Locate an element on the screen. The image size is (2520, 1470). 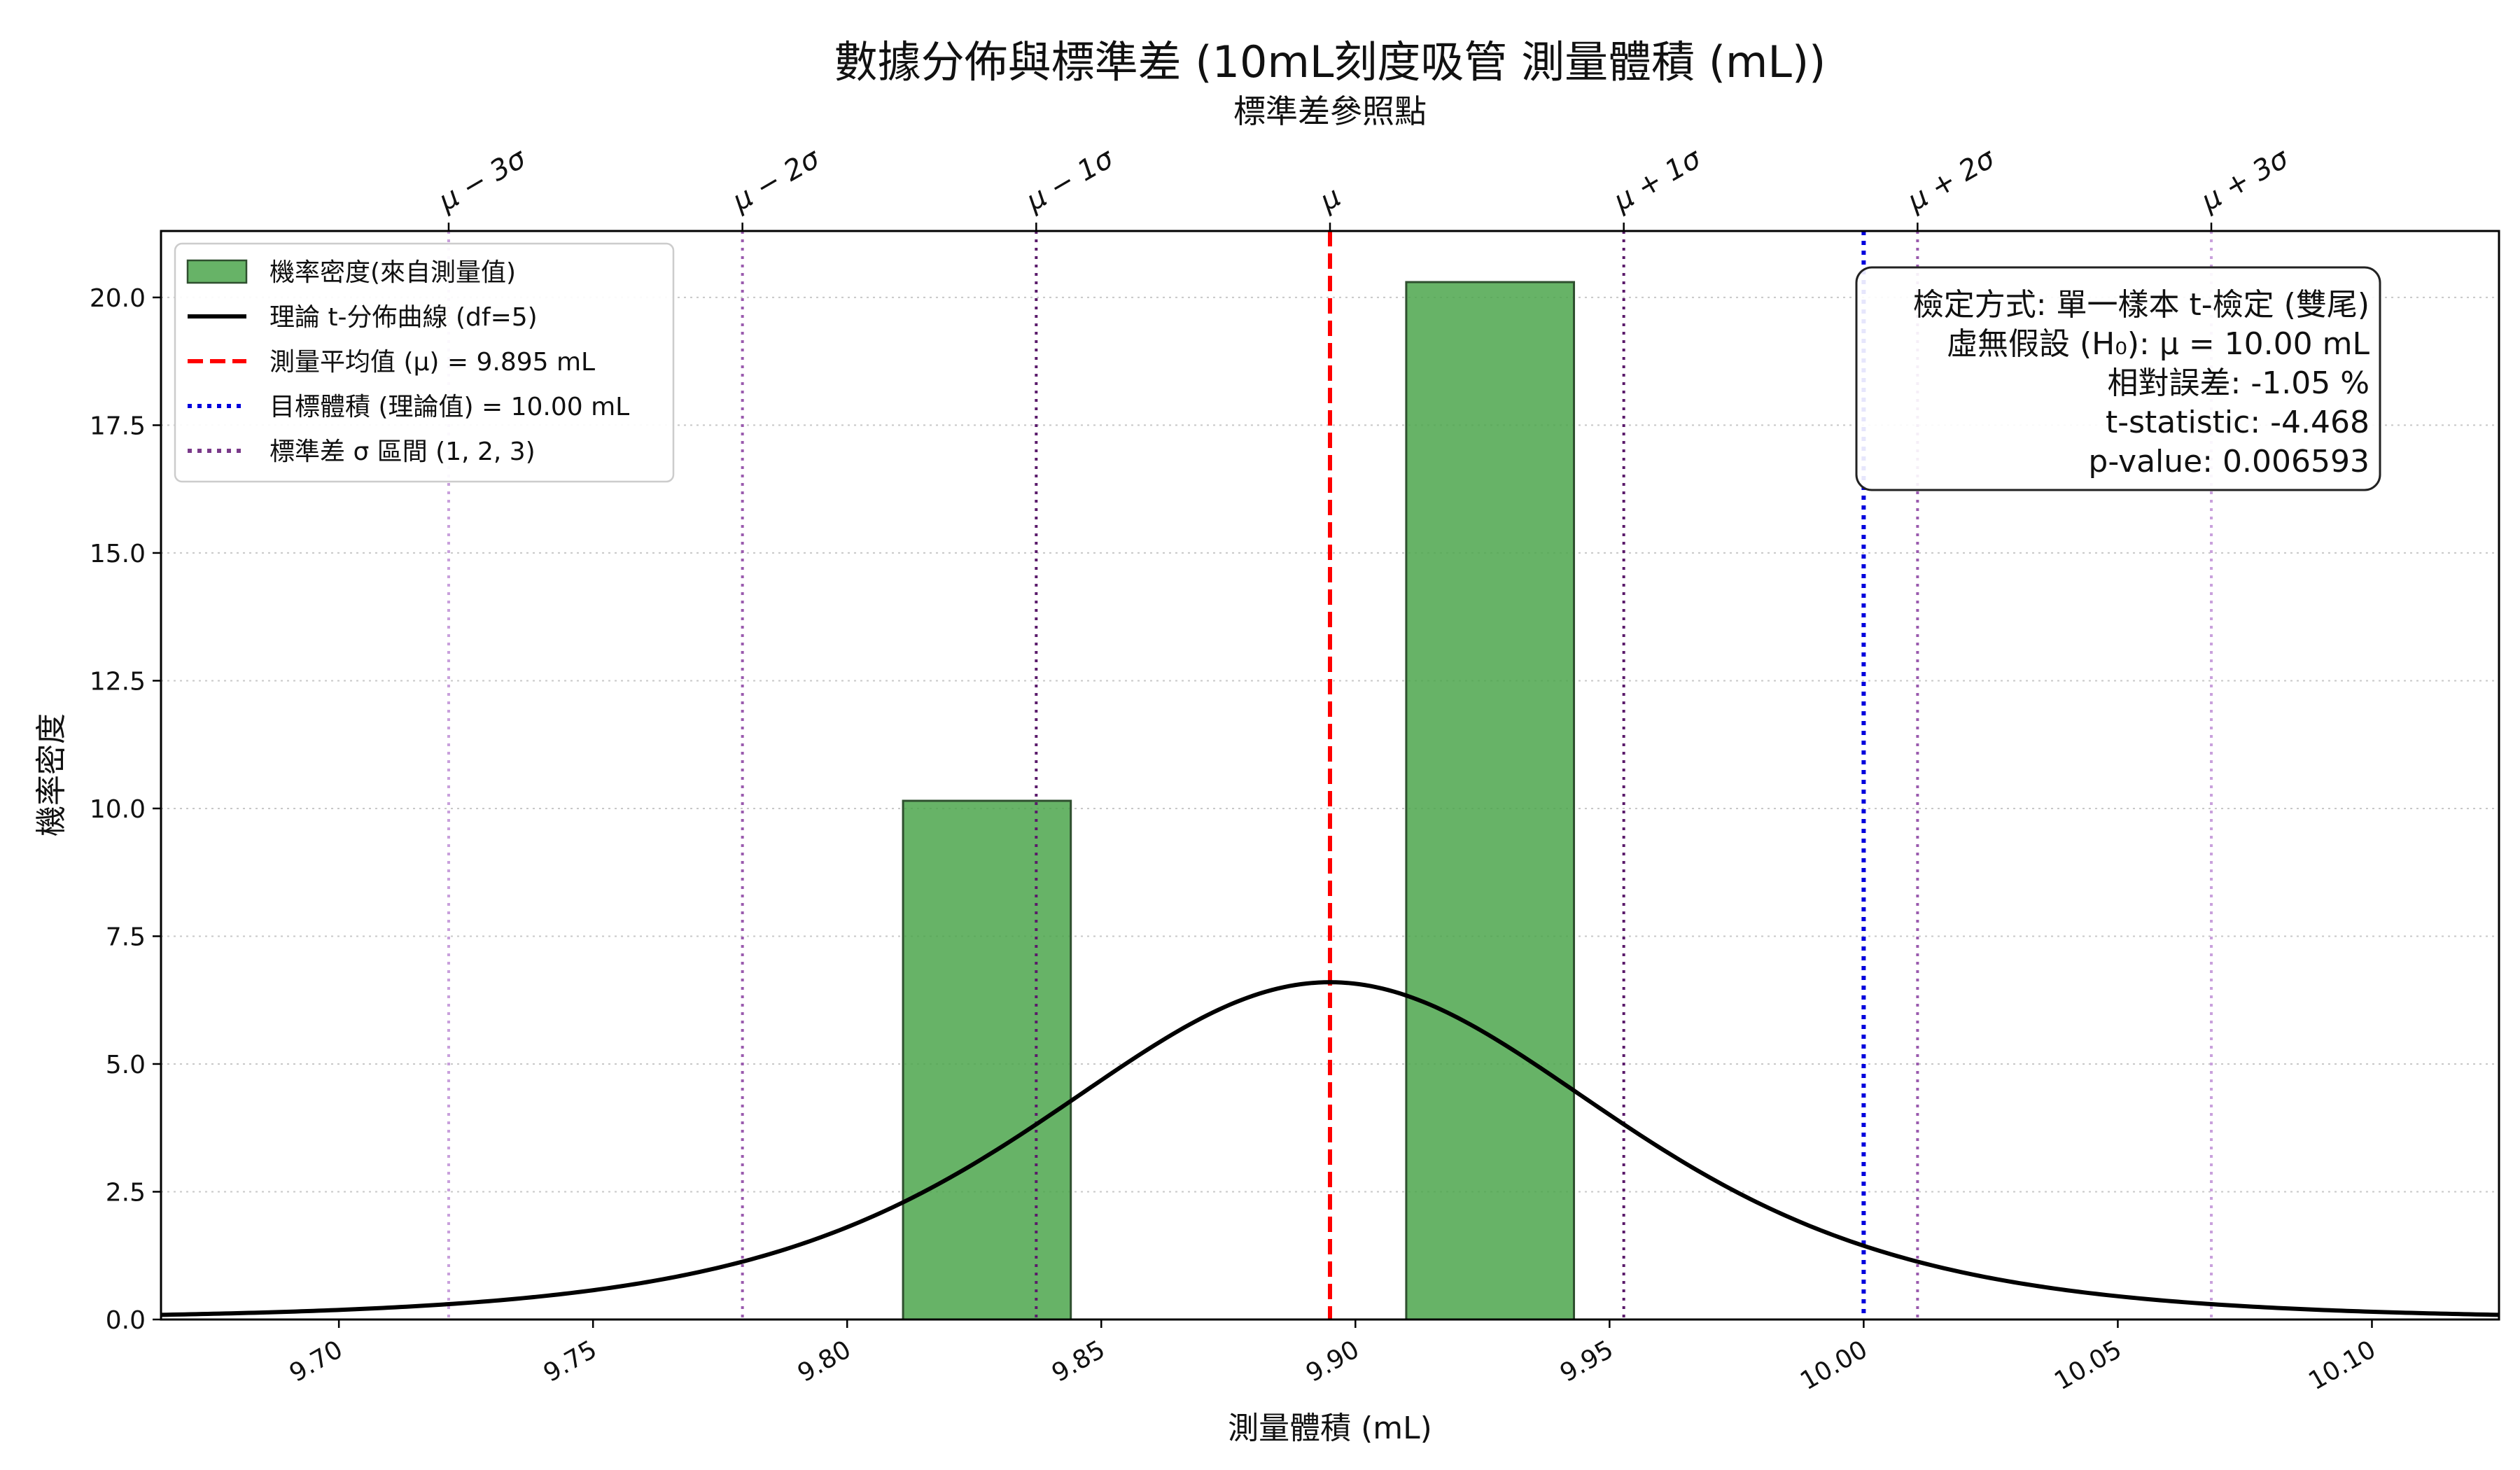
legend-label: 測量平均值 (μ) = 9.895 mL is located at coordinates (432, 362).